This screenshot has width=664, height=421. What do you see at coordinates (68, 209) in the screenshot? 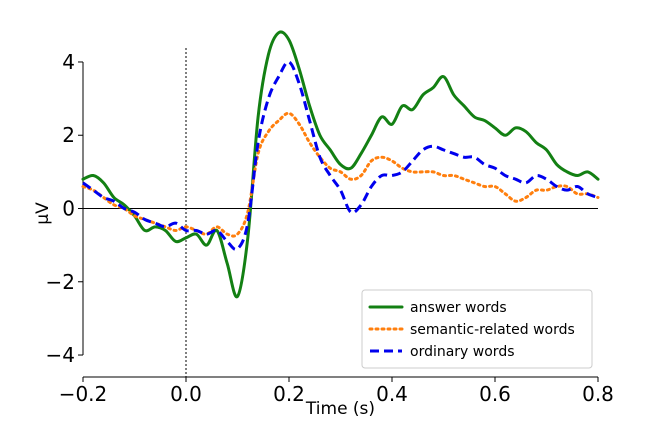
I see `y-tick-label: 0` at bounding box center [68, 209].